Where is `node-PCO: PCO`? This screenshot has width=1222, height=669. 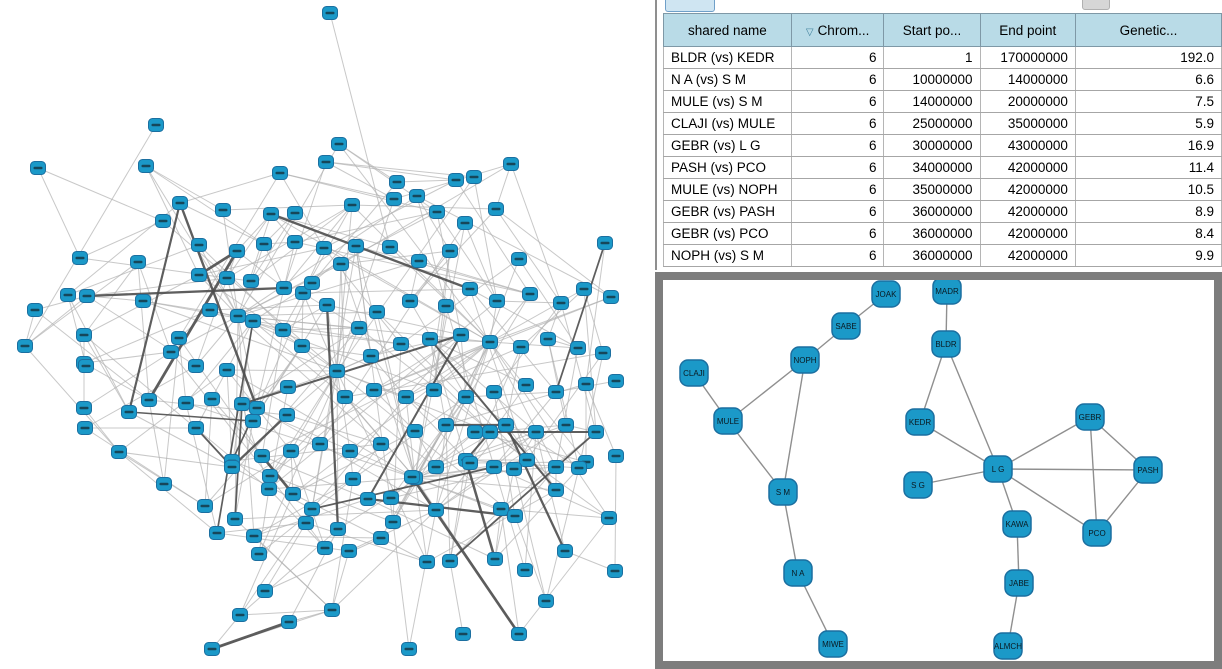
node-PCO: PCO is located at coordinates (1097, 533).